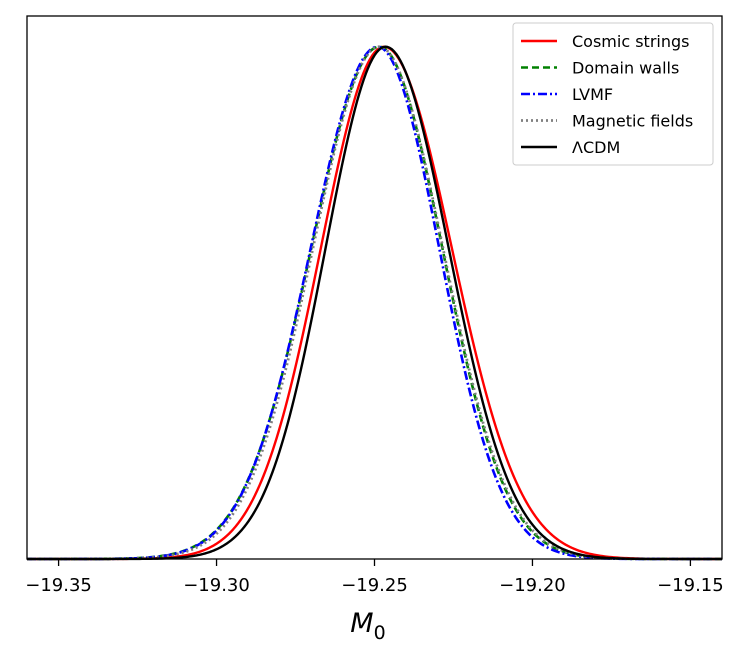 Image resolution: width=748 pixels, height=656 pixels. Describe the element at coordinates (625, 68) in the screenshot. I see `legend-label-1: Domain walls` at that location.